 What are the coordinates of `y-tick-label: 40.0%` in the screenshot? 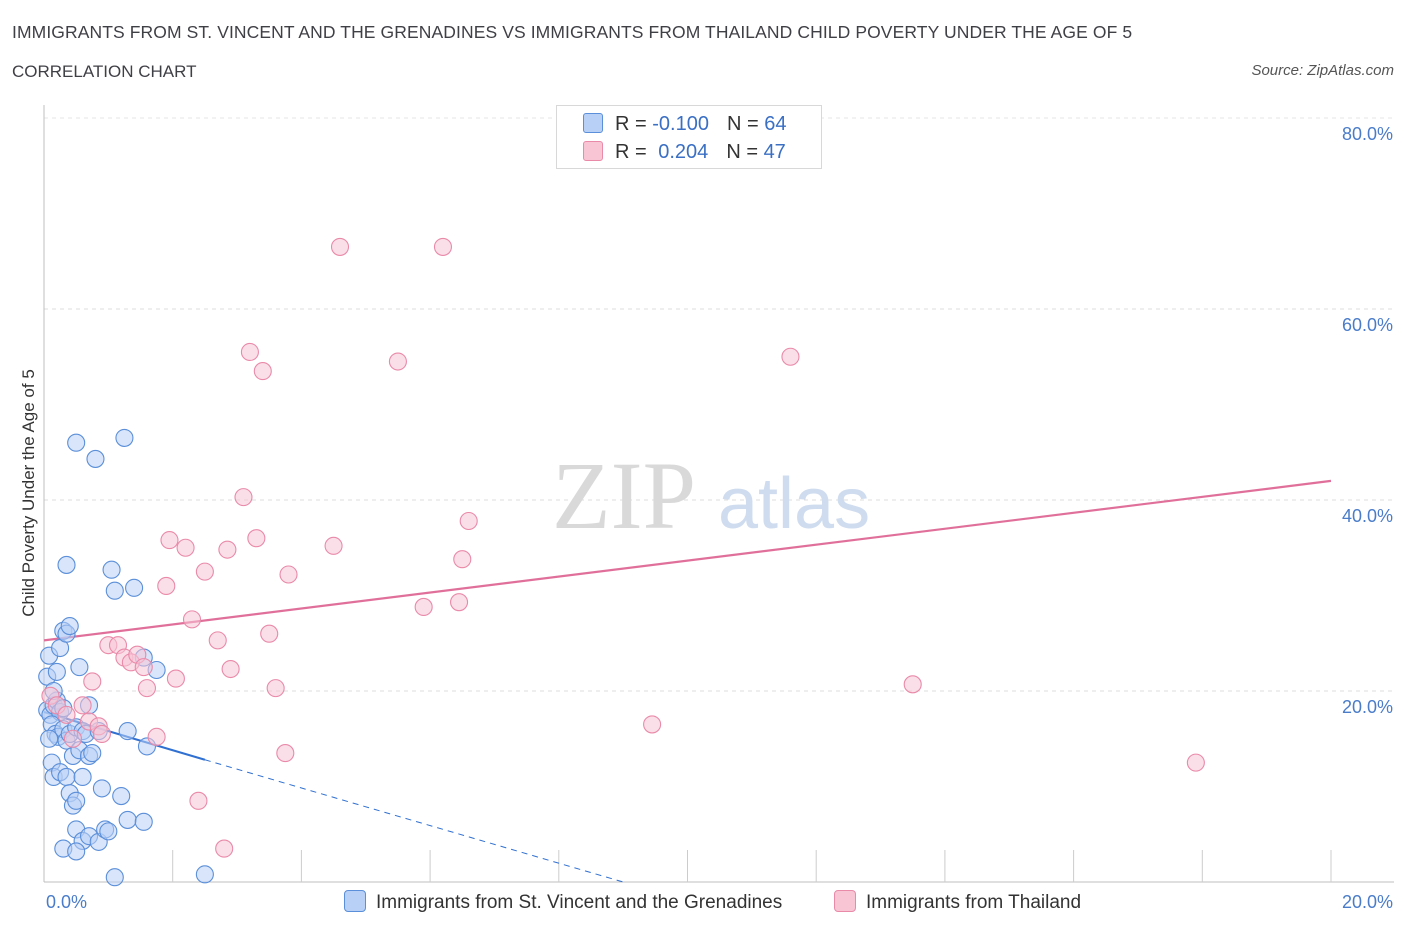 It's located at (1367, 516).